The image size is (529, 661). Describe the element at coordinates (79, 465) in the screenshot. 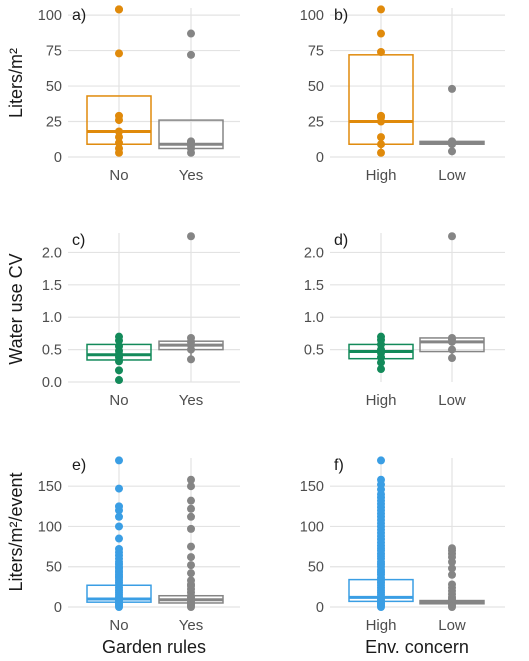

I see `panel-tag: e)` at that location.